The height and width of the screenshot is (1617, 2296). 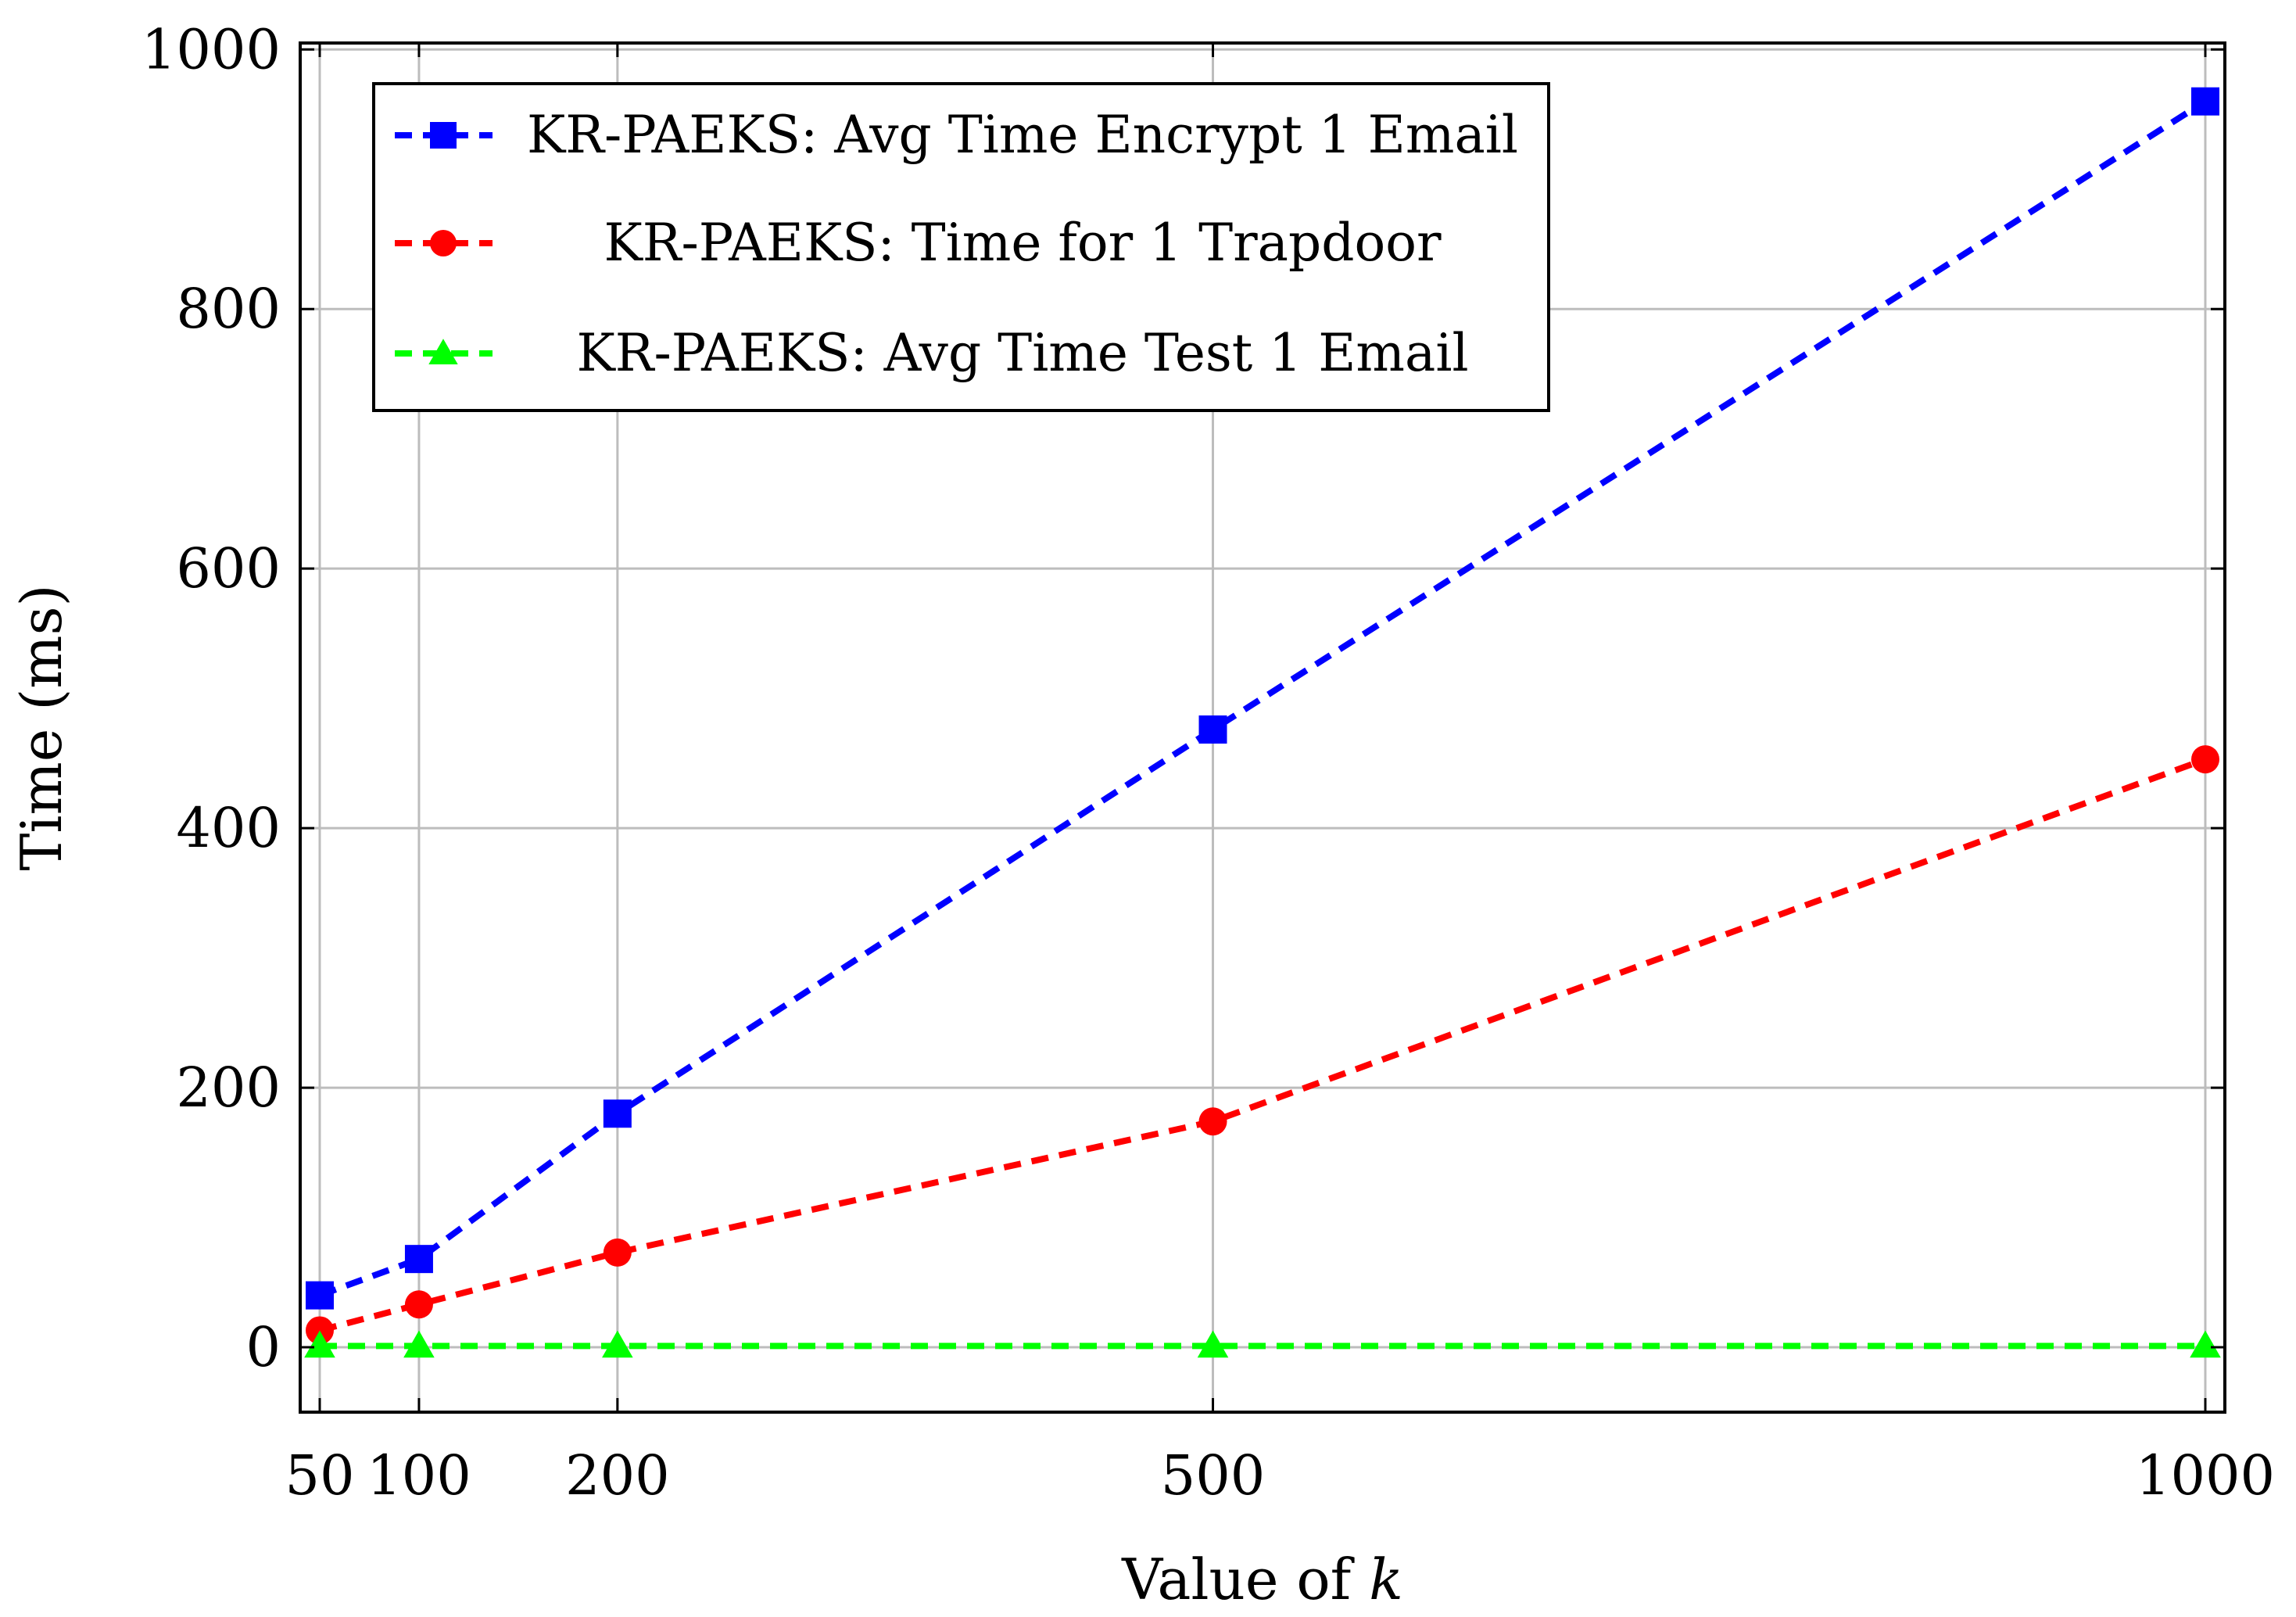 What do you see at coordinates (1023, 243) in the screenshot?
I see `legend-label: KR-PAEKS: Time for 1 Trapdoor` at bounding box center [1023, 243].